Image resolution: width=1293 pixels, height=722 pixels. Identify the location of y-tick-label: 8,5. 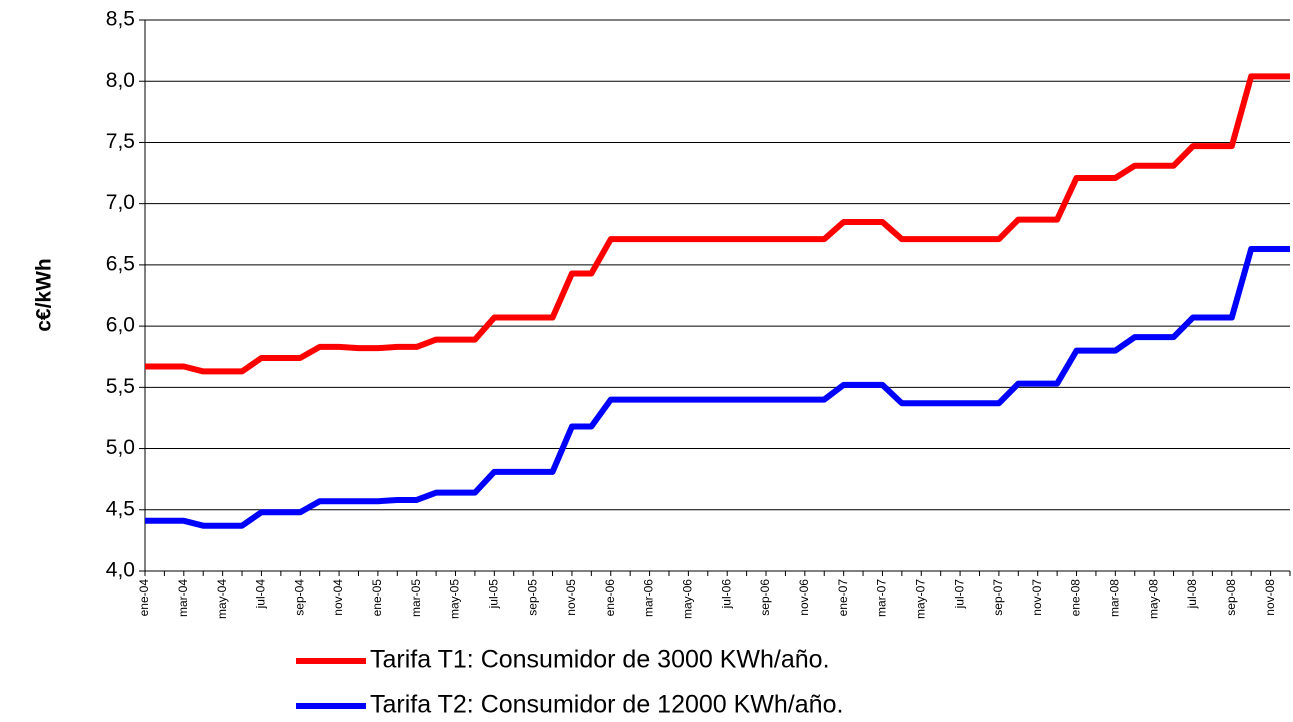
(120, 19).